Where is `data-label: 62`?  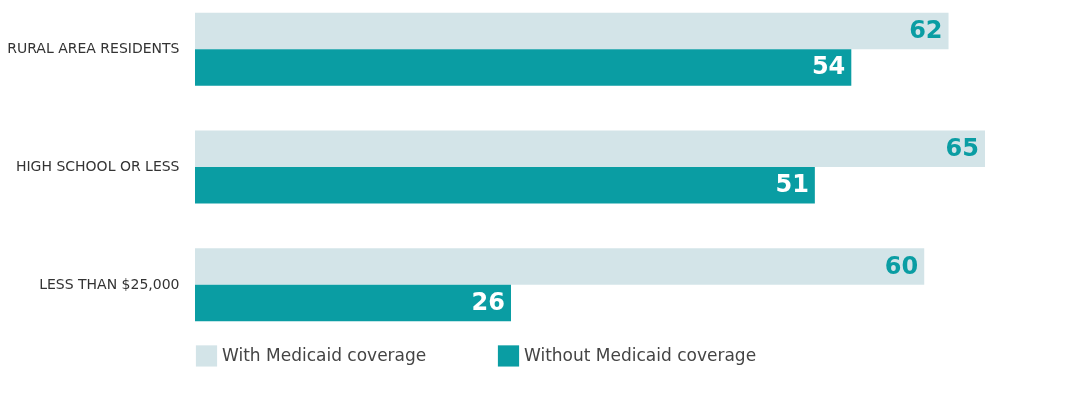
data-label: 62 is located at coordinates (926, 29).